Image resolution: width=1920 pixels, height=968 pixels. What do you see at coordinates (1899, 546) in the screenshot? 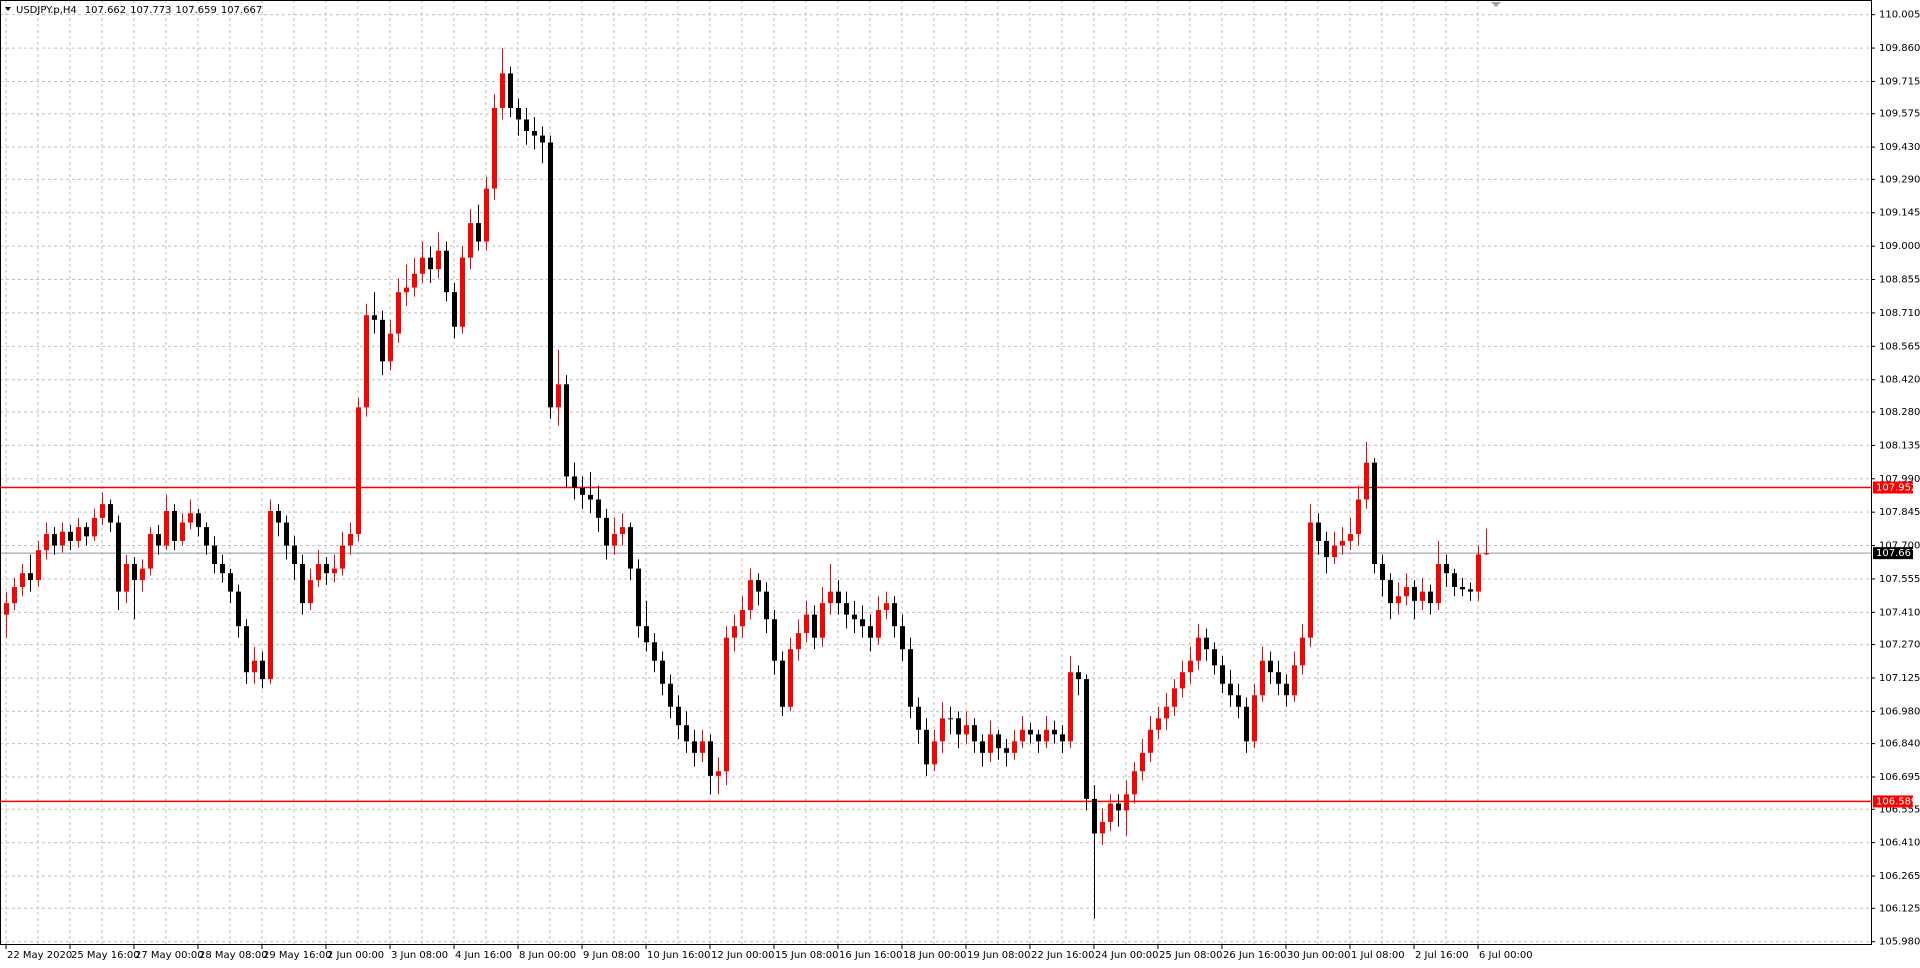
I see `y-tick-label: 107.700` at bounding box center [1899, 546].